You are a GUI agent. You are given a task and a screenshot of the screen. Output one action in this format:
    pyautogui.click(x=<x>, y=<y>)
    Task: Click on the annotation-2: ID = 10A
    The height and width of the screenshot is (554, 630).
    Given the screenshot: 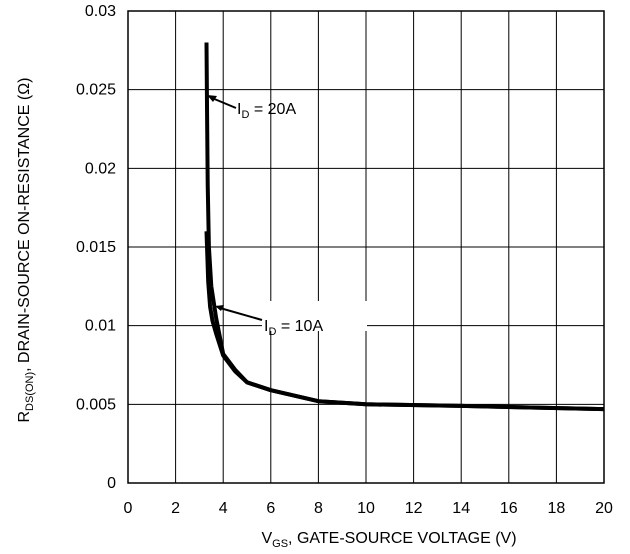 What is the action you would take?
    pyautogui.click(x=291, y=319)
    